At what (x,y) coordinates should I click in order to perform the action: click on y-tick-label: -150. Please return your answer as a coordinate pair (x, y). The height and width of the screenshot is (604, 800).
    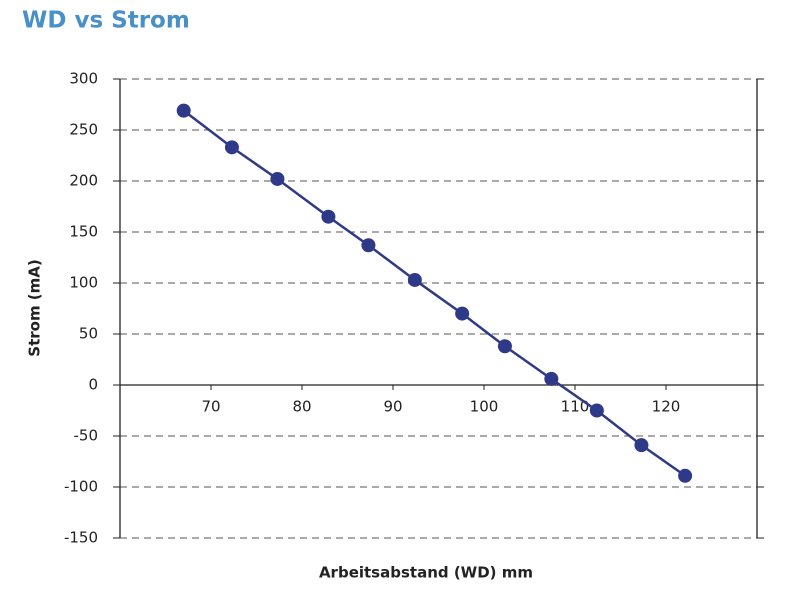
    Looking at the image, I should click on (81, 538).